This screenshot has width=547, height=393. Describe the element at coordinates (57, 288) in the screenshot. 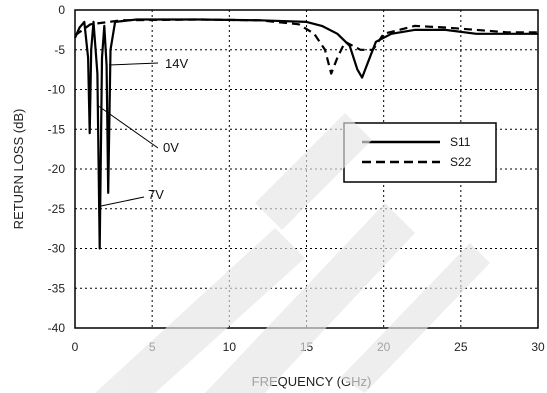

I see `y-tick-label: -35` at that location.